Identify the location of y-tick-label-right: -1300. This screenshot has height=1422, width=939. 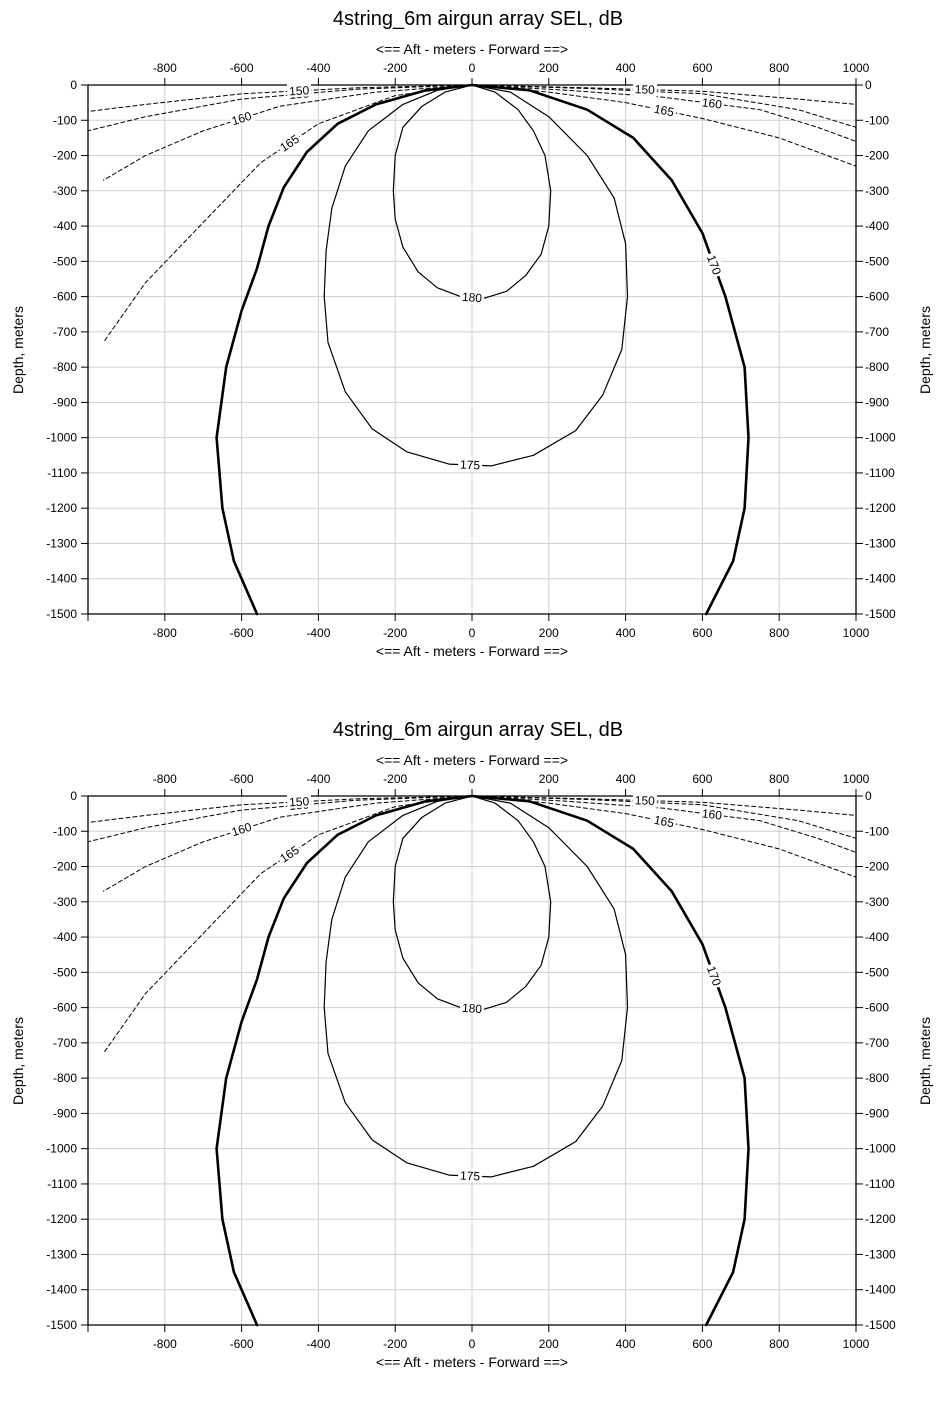
(880, 1254).